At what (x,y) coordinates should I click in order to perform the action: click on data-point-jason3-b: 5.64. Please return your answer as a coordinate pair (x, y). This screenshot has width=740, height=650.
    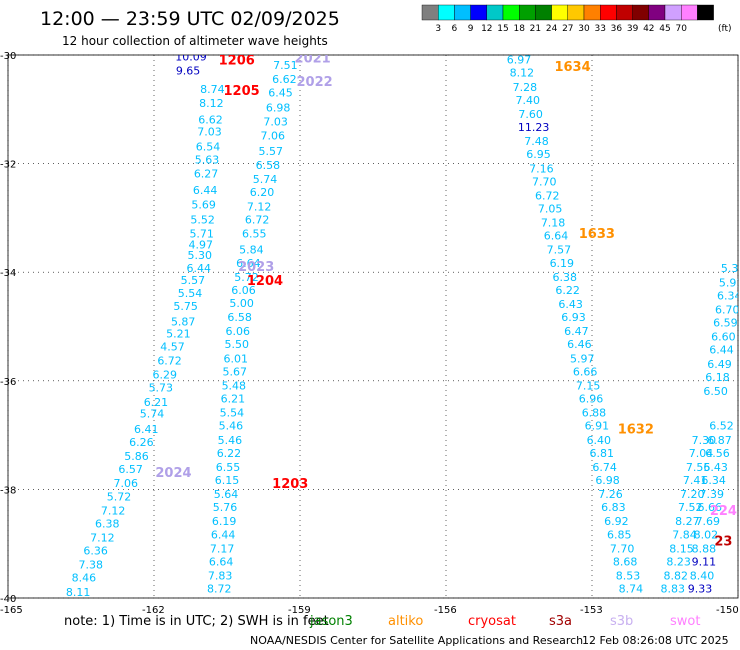
    Looking at the image, I should click on (226, 494).